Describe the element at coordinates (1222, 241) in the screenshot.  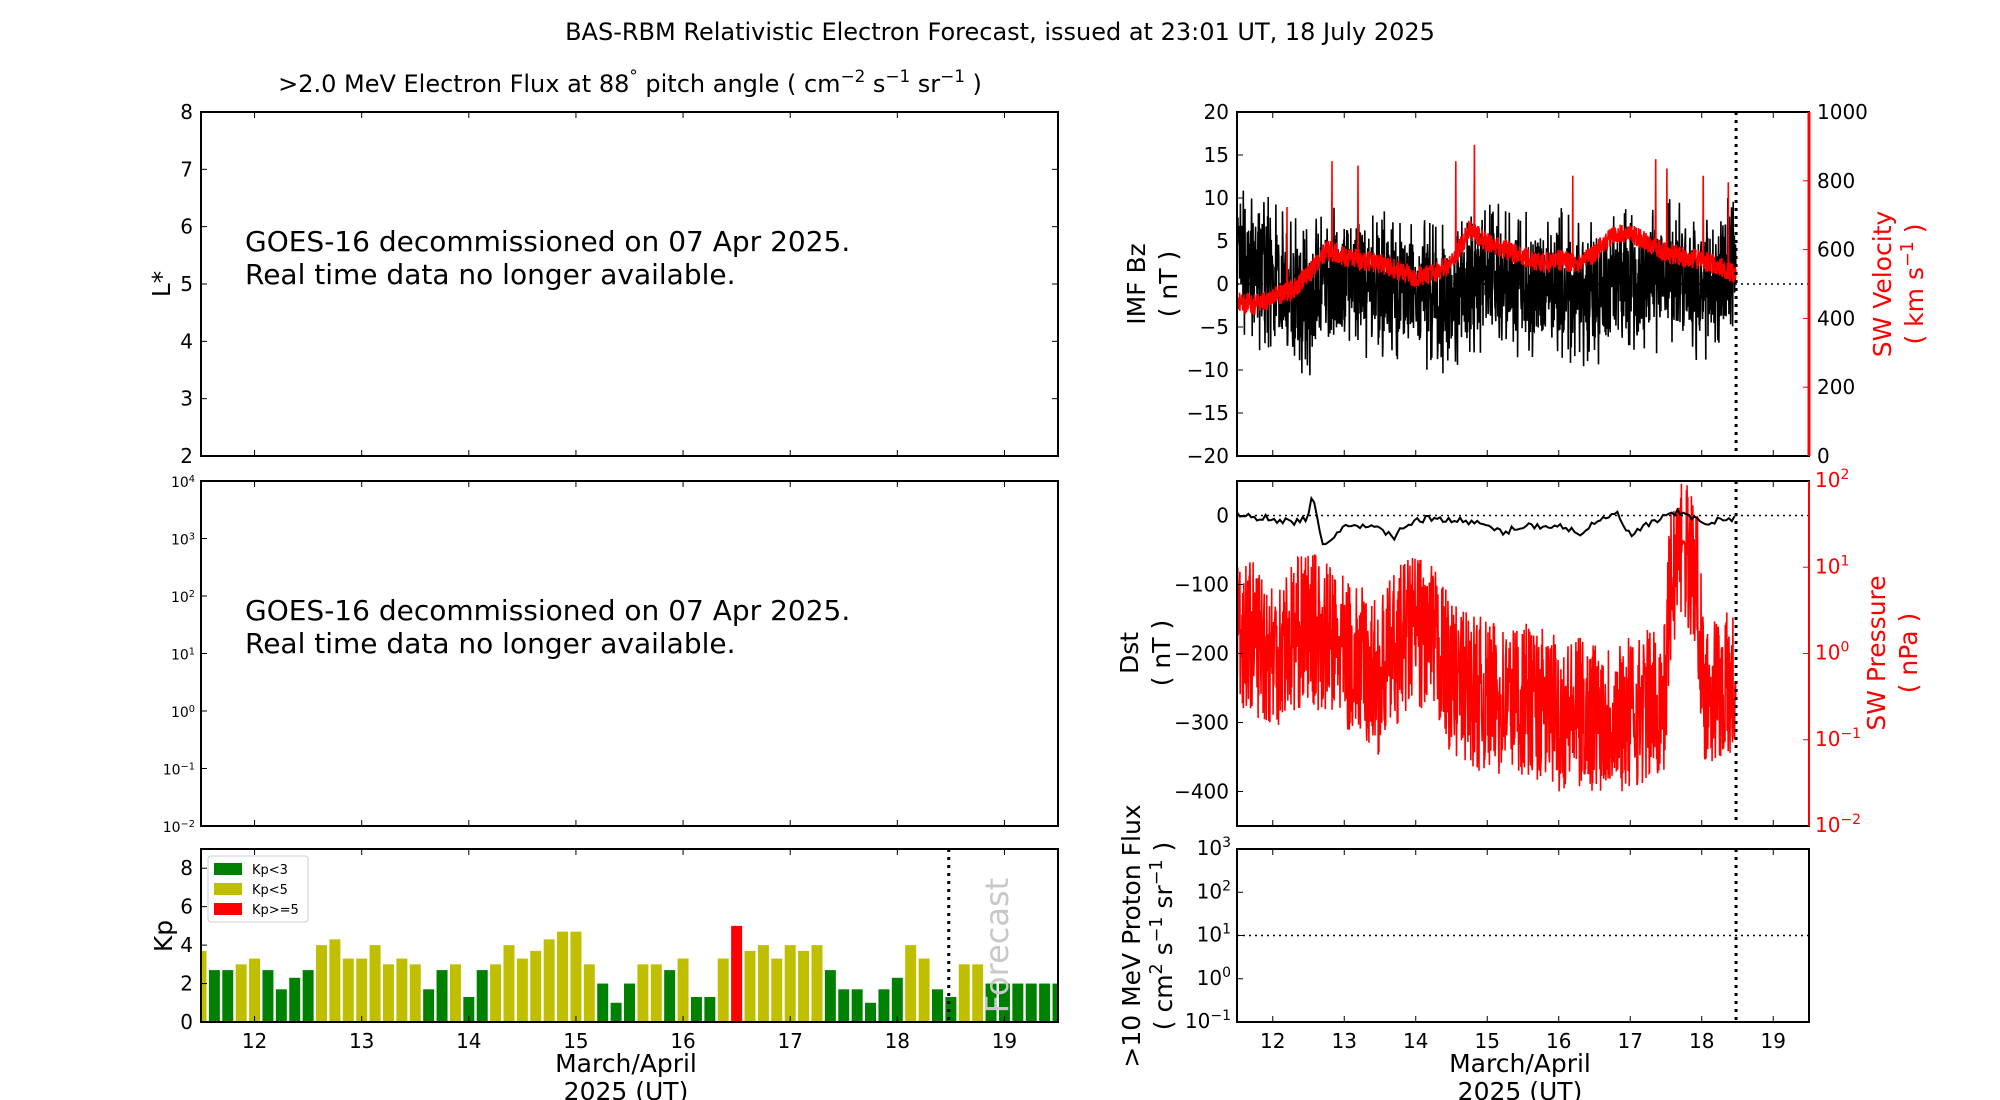
I see `y-tick-label: 5` at that location.